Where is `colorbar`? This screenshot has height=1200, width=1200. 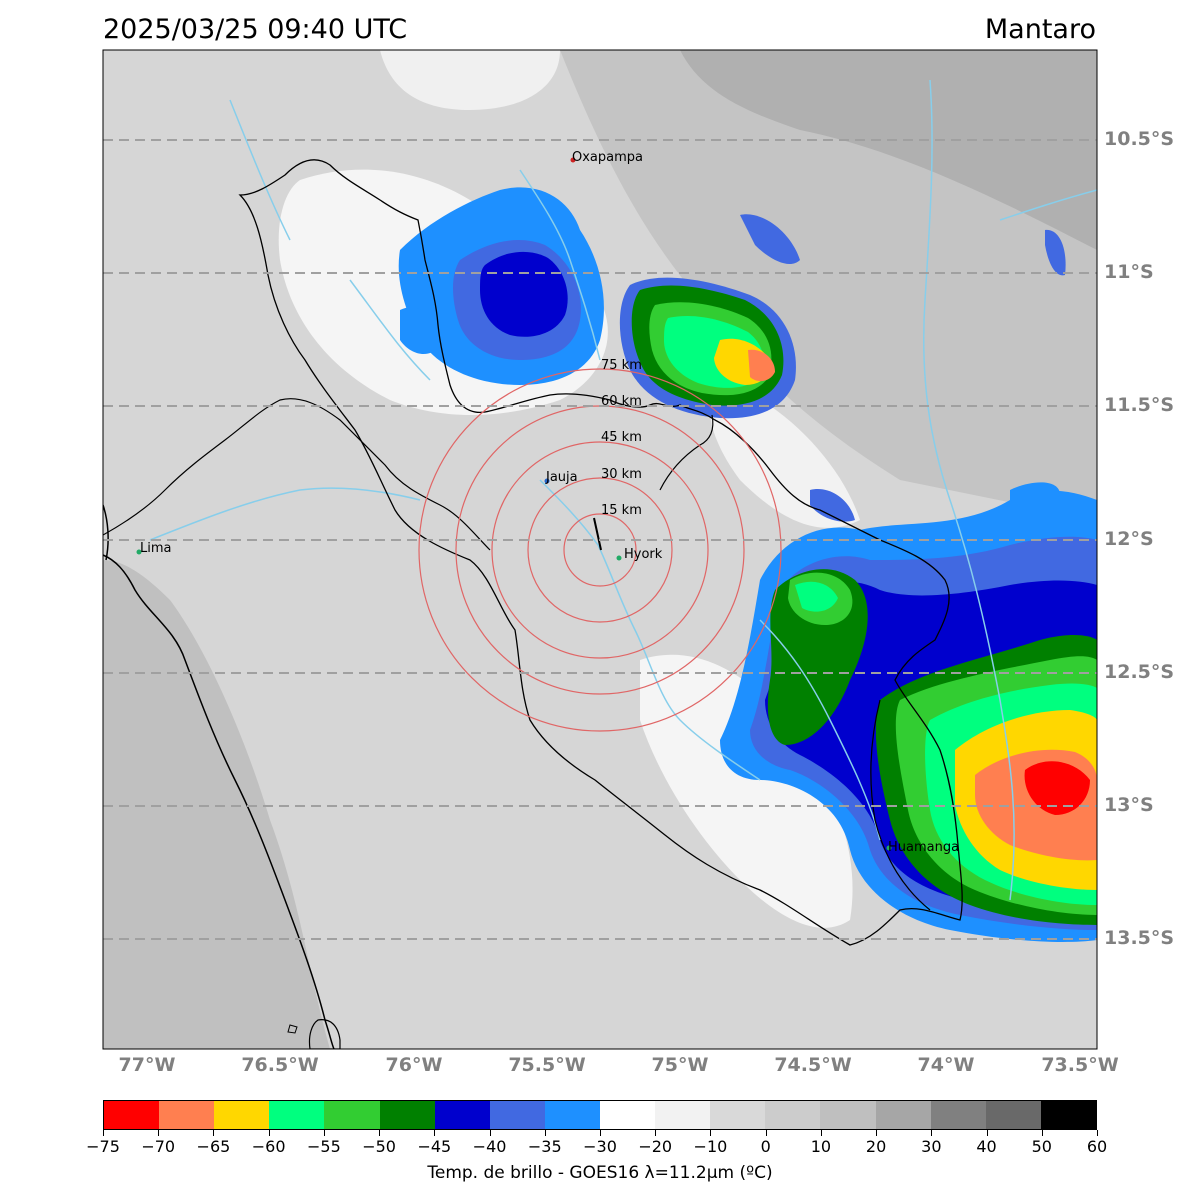 colorbar is located at coordinates (600, 1115).